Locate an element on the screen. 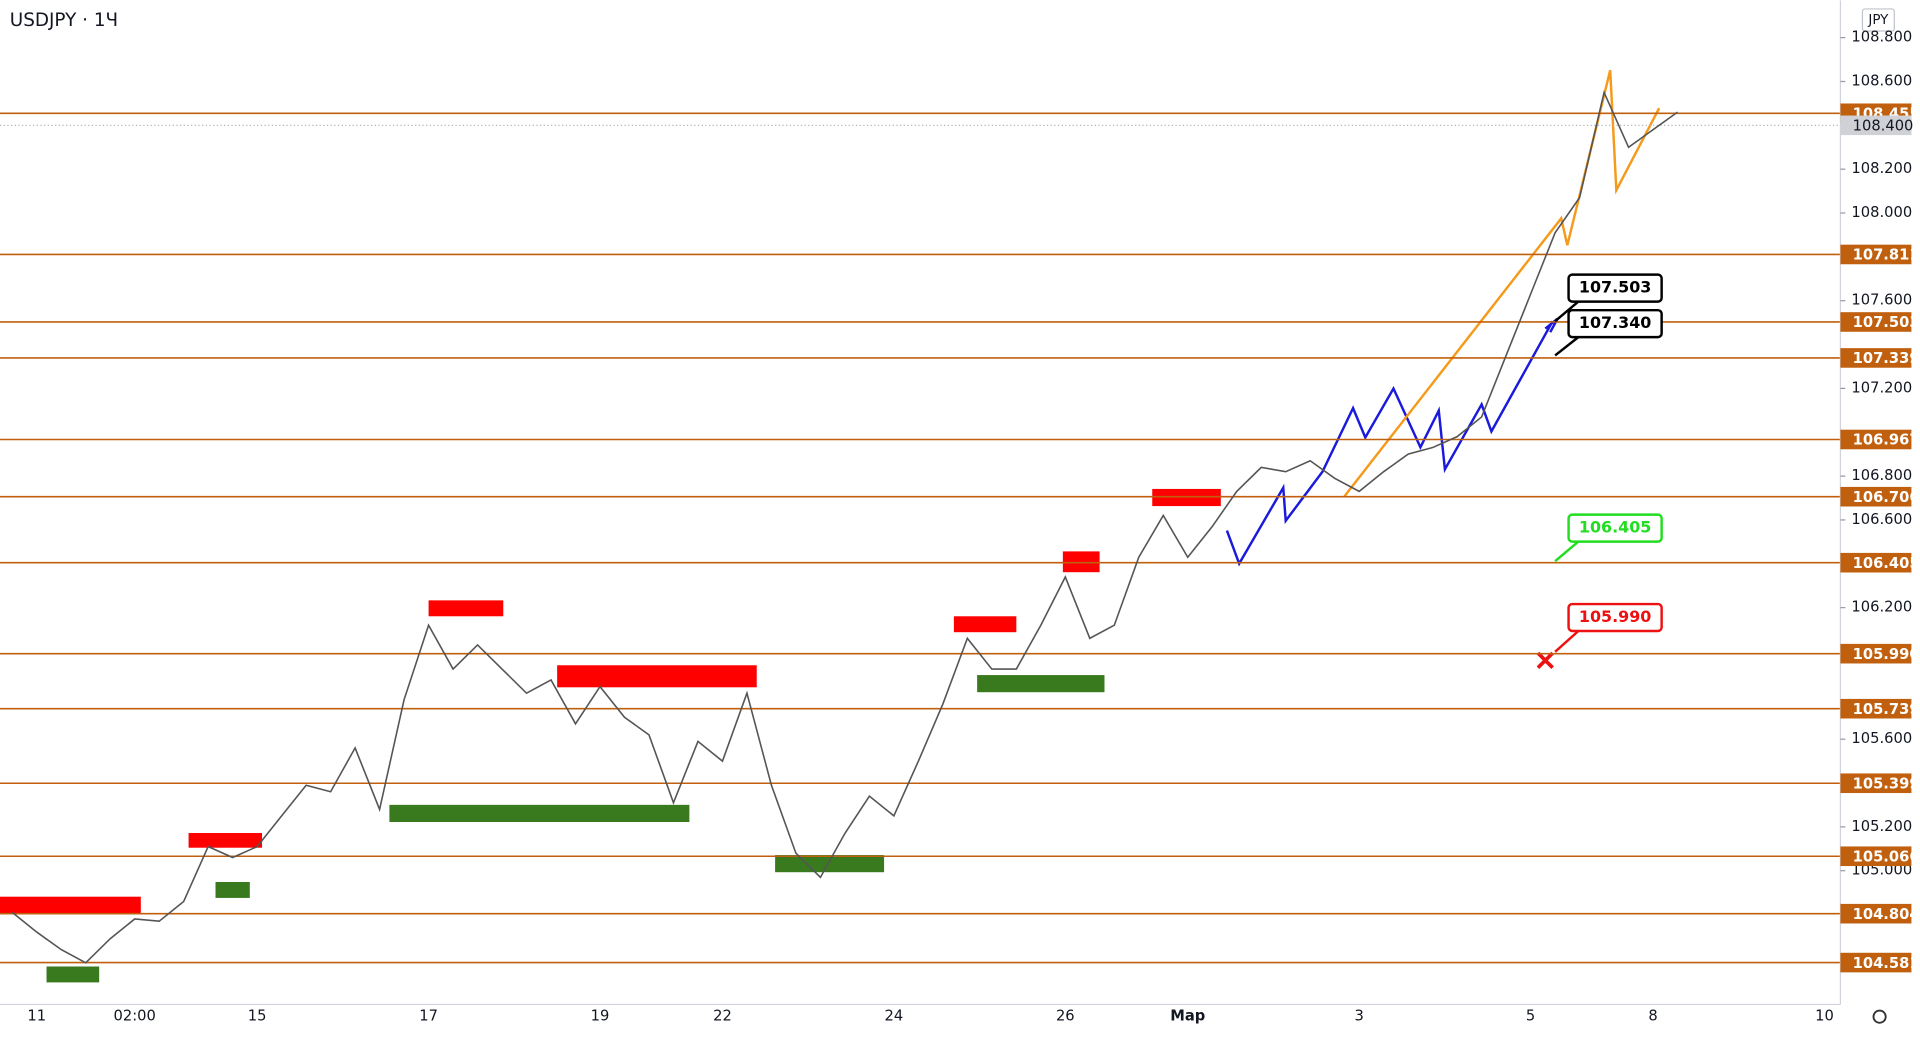  level-label: 107.811 is located at coordinates (1886, 255).